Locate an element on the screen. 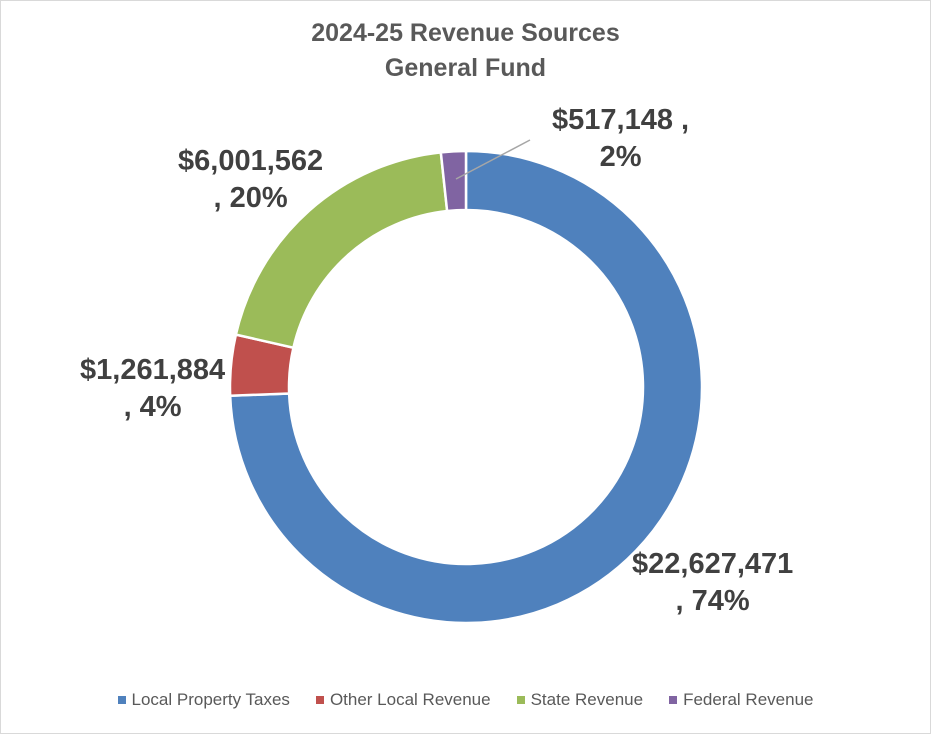 This screenshot has width=931, height=734. data-label-value: $22,627,471 is located at coordinates (713, 564).